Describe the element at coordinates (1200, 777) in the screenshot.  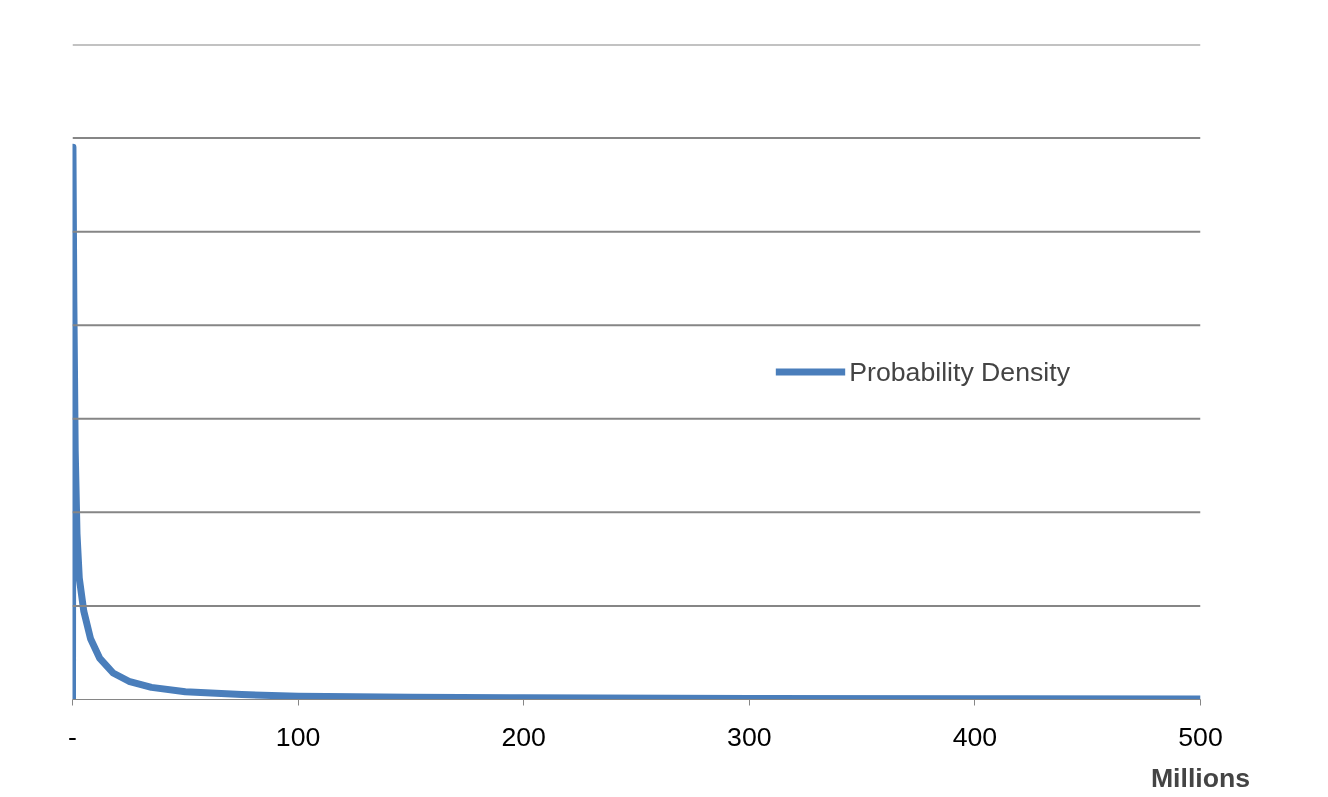
I see `x-axis-title: Millions` at that location.